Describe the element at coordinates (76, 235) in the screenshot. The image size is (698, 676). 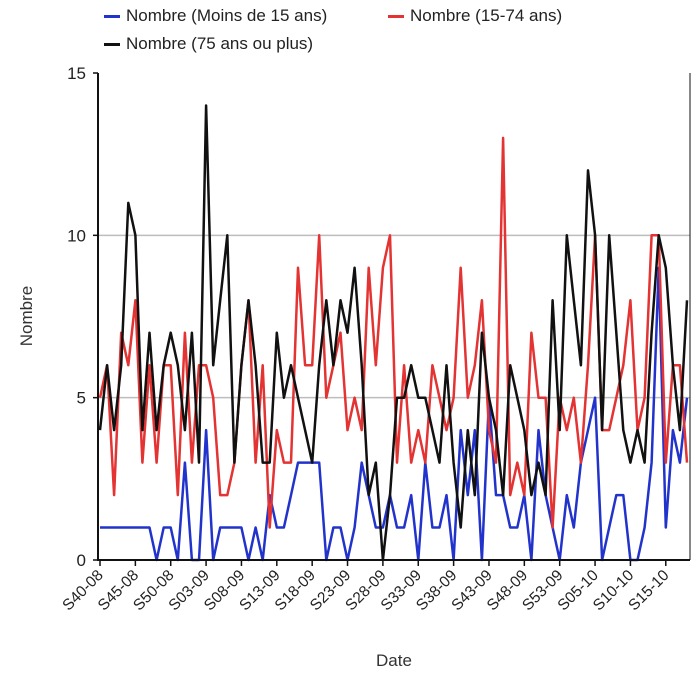
I see `y-tick-label: 10` at that location.